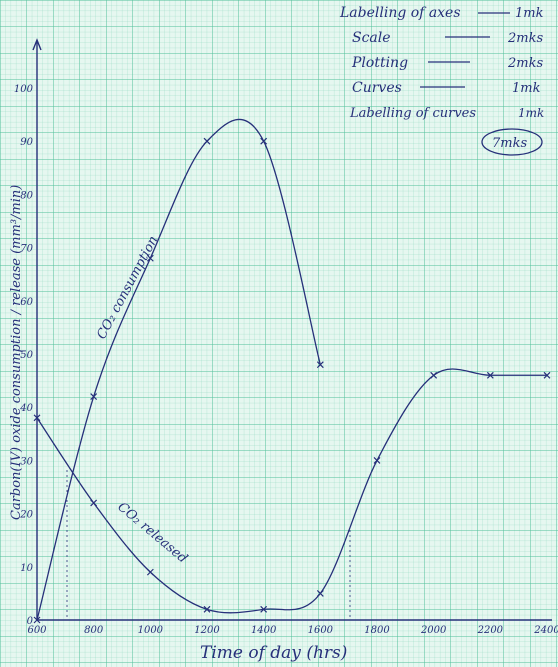  Describe the element at coordinates (26, 568) in the screenshot. I see `y-tick-label: 10` at that location.